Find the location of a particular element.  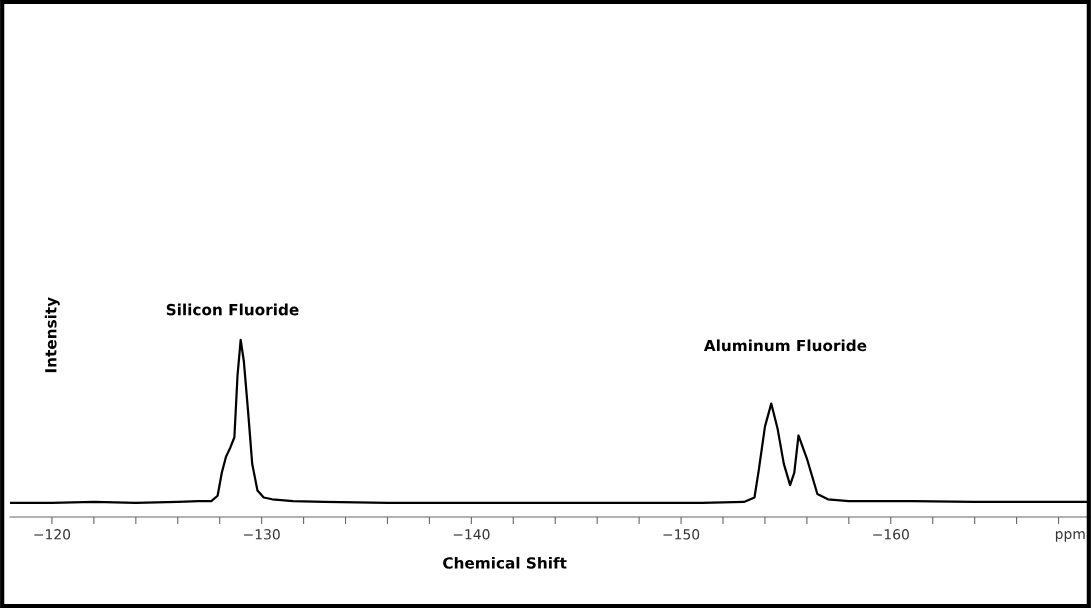

annotation: Aluminum Fluoride is located at coordinates (785, 345).